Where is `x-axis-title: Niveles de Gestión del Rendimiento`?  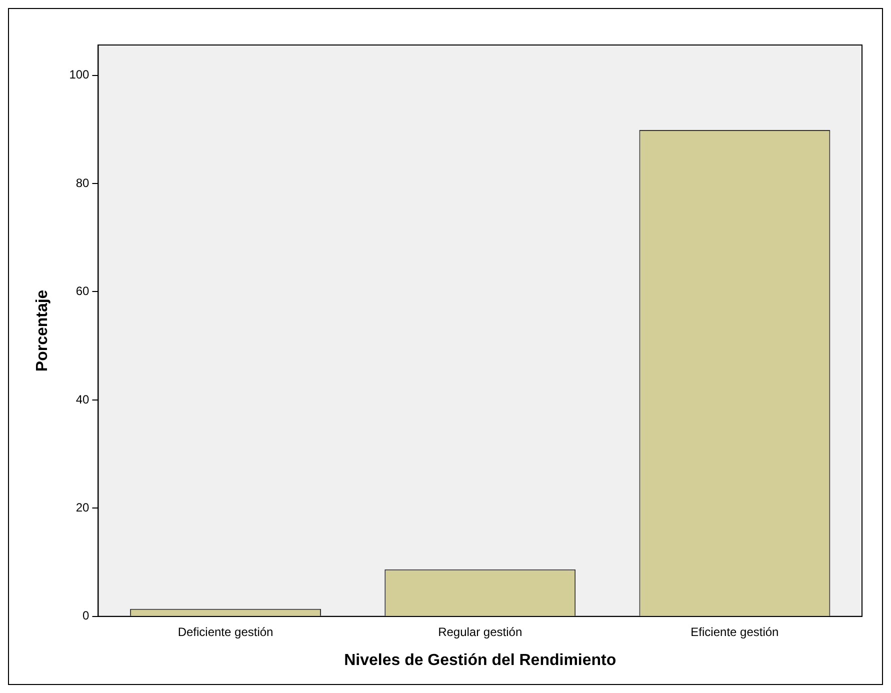
x-axis-title: Niveles de Gestión del Rendimiento is located at coordinates (480, 660).